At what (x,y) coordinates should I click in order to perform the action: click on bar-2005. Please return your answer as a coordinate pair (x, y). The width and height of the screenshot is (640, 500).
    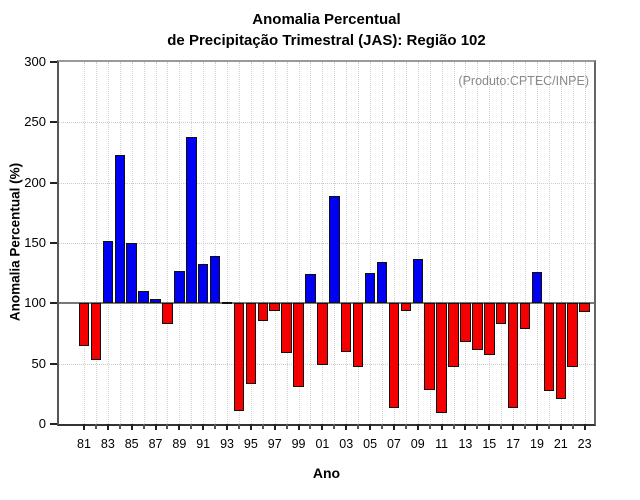
    Looking at the image, I should click on (370, 288).